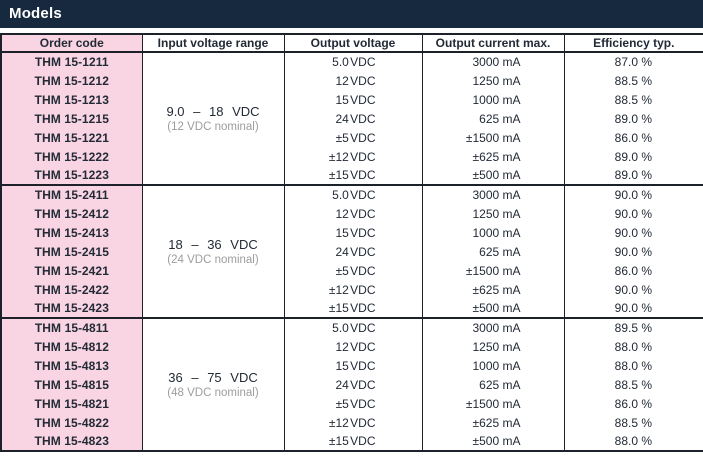  I want to click on order-code-cell: THM 15-1212, so click(71, 80).